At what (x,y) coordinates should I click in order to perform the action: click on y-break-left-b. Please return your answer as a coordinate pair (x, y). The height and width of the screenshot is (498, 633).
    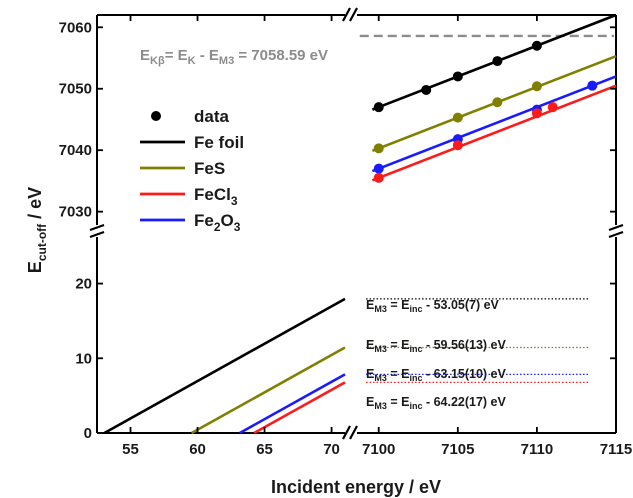
    Looking at the image, I should click on (97, 234).